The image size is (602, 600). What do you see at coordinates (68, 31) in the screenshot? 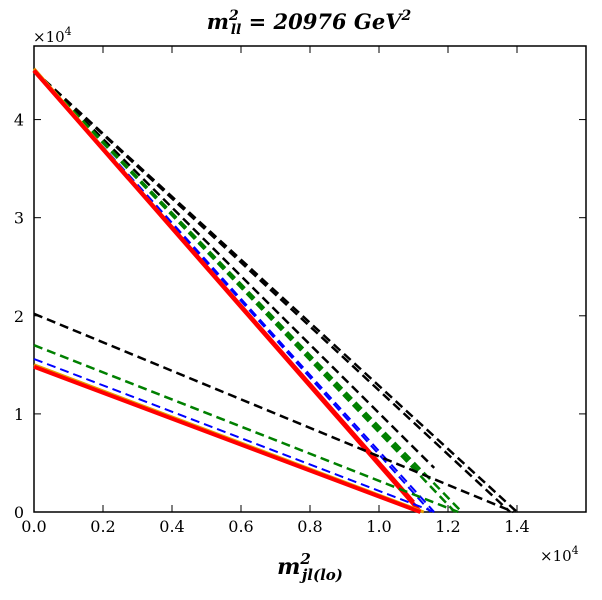
I see `y-multiplier-exp: 4` at bounding box center [68, 31].